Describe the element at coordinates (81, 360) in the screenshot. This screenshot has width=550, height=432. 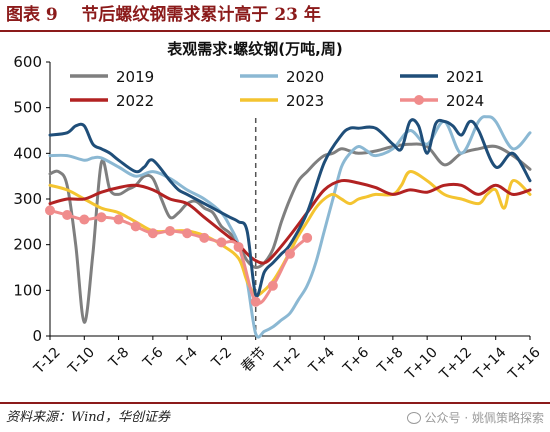
I see `x-tick-label: T-10` at that location.